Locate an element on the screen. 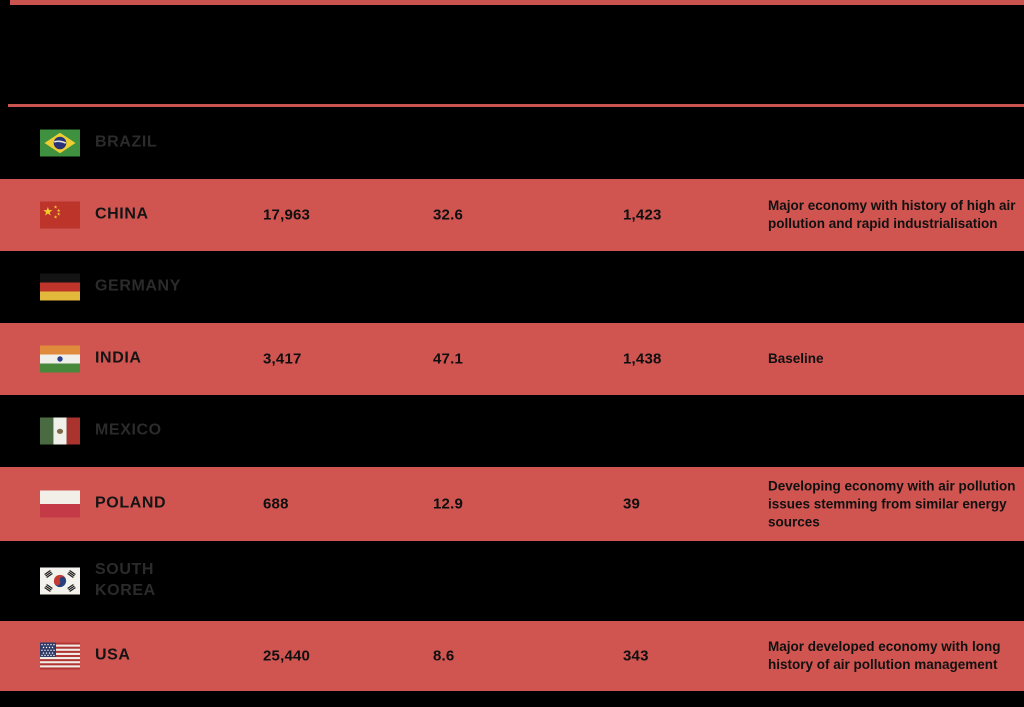  usa-flag-icon is located at coordinates (60, 656).